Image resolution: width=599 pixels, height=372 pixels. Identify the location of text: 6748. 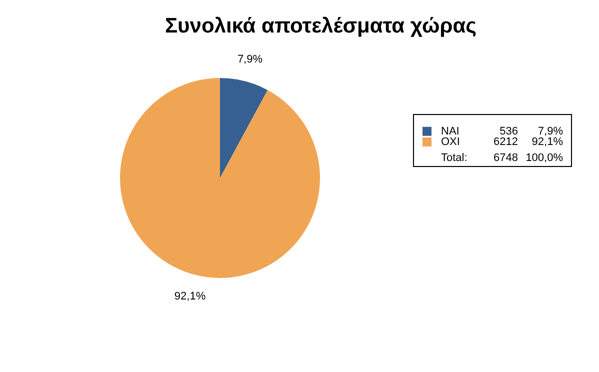
(506, 158).